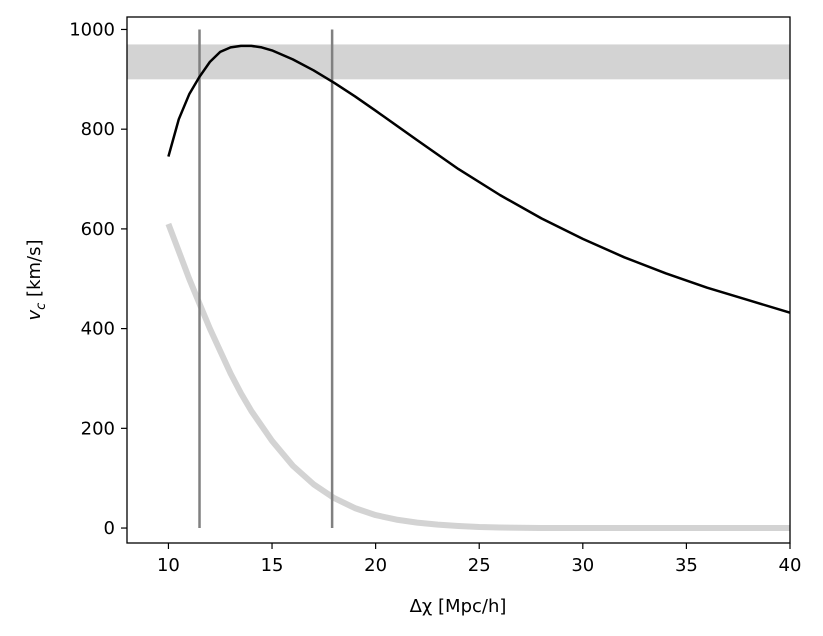 The height and width of the screenshot is (636, 823). I want to click on y-tick-label: 200, so click(98, 428).